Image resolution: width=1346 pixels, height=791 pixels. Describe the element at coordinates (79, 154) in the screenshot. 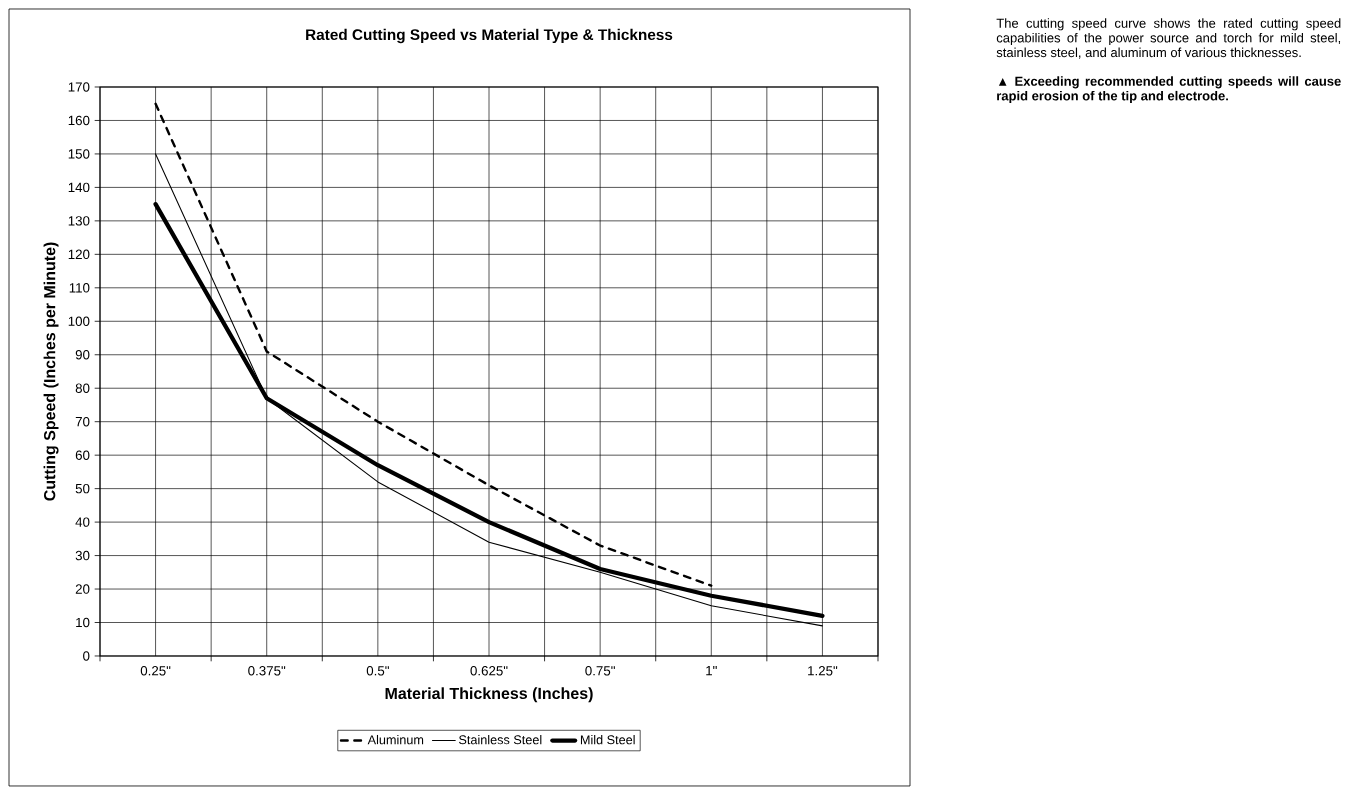

I see `y-tick-label: 150` at that location.